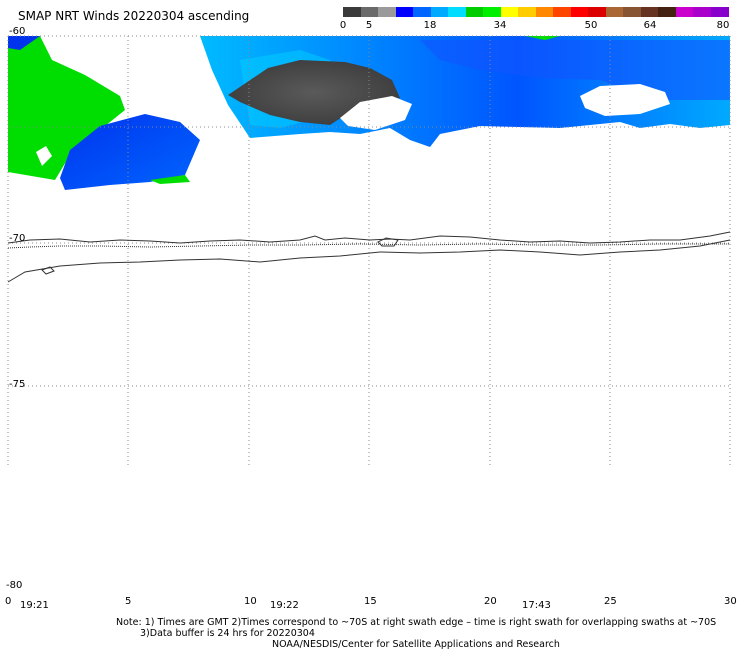 The image size is (740, 650). Describe the element at coordinates (314, 92) in the screenshot. I see `wind-region-gray` at that location.